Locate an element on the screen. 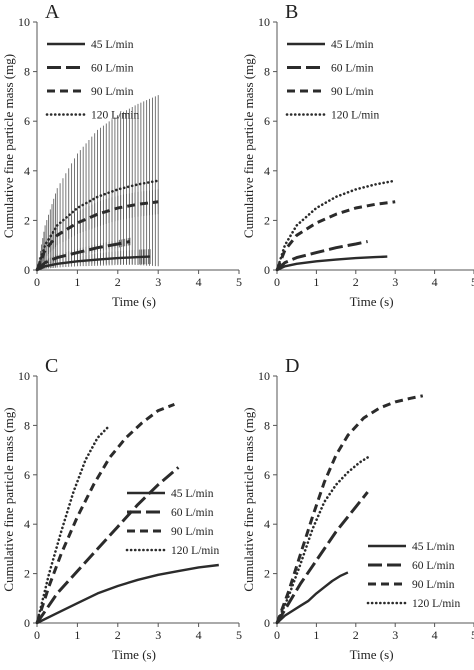 This screenshot has height=670, width=474. panel-letter: C is located at coordinates (51, 366).